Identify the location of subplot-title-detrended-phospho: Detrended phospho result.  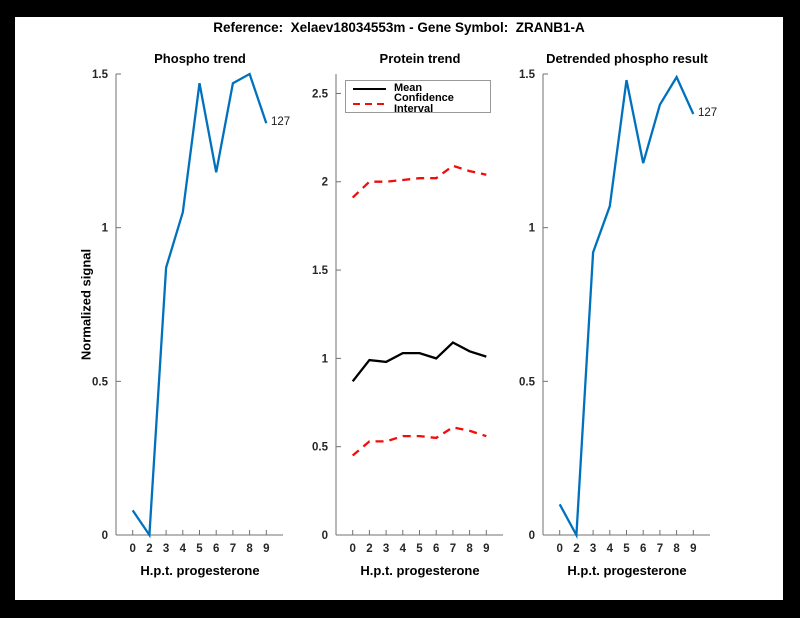
(627, 58).